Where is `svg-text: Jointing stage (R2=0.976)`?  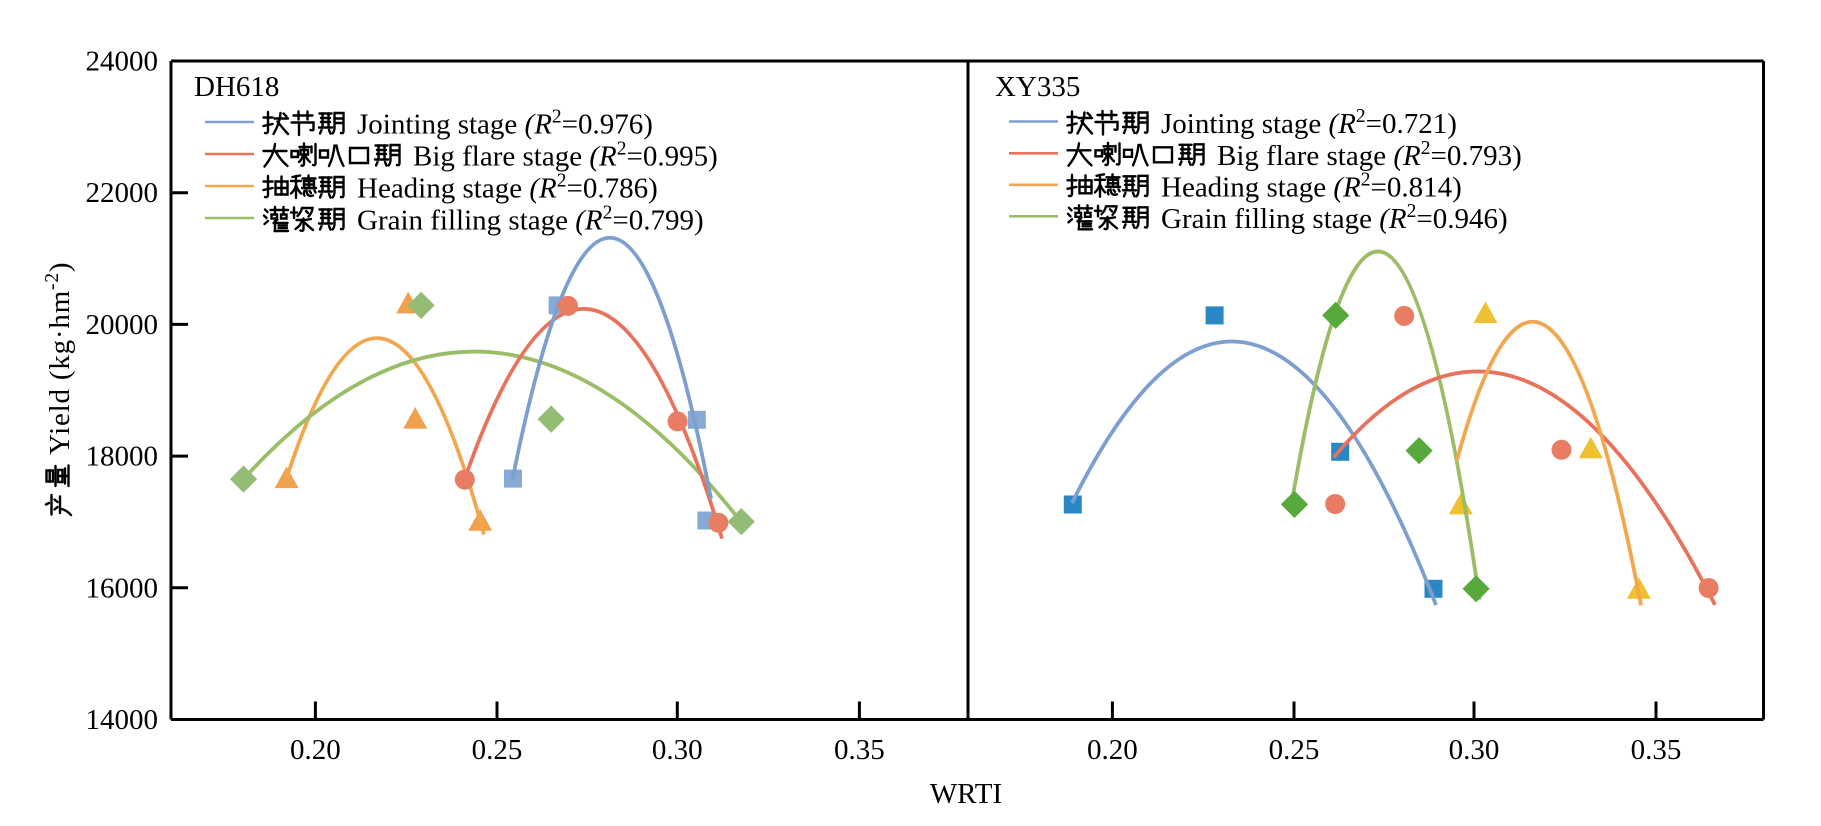
svg-text: Jointing stage (R2=0.976) is located at coordinates (505, 124).